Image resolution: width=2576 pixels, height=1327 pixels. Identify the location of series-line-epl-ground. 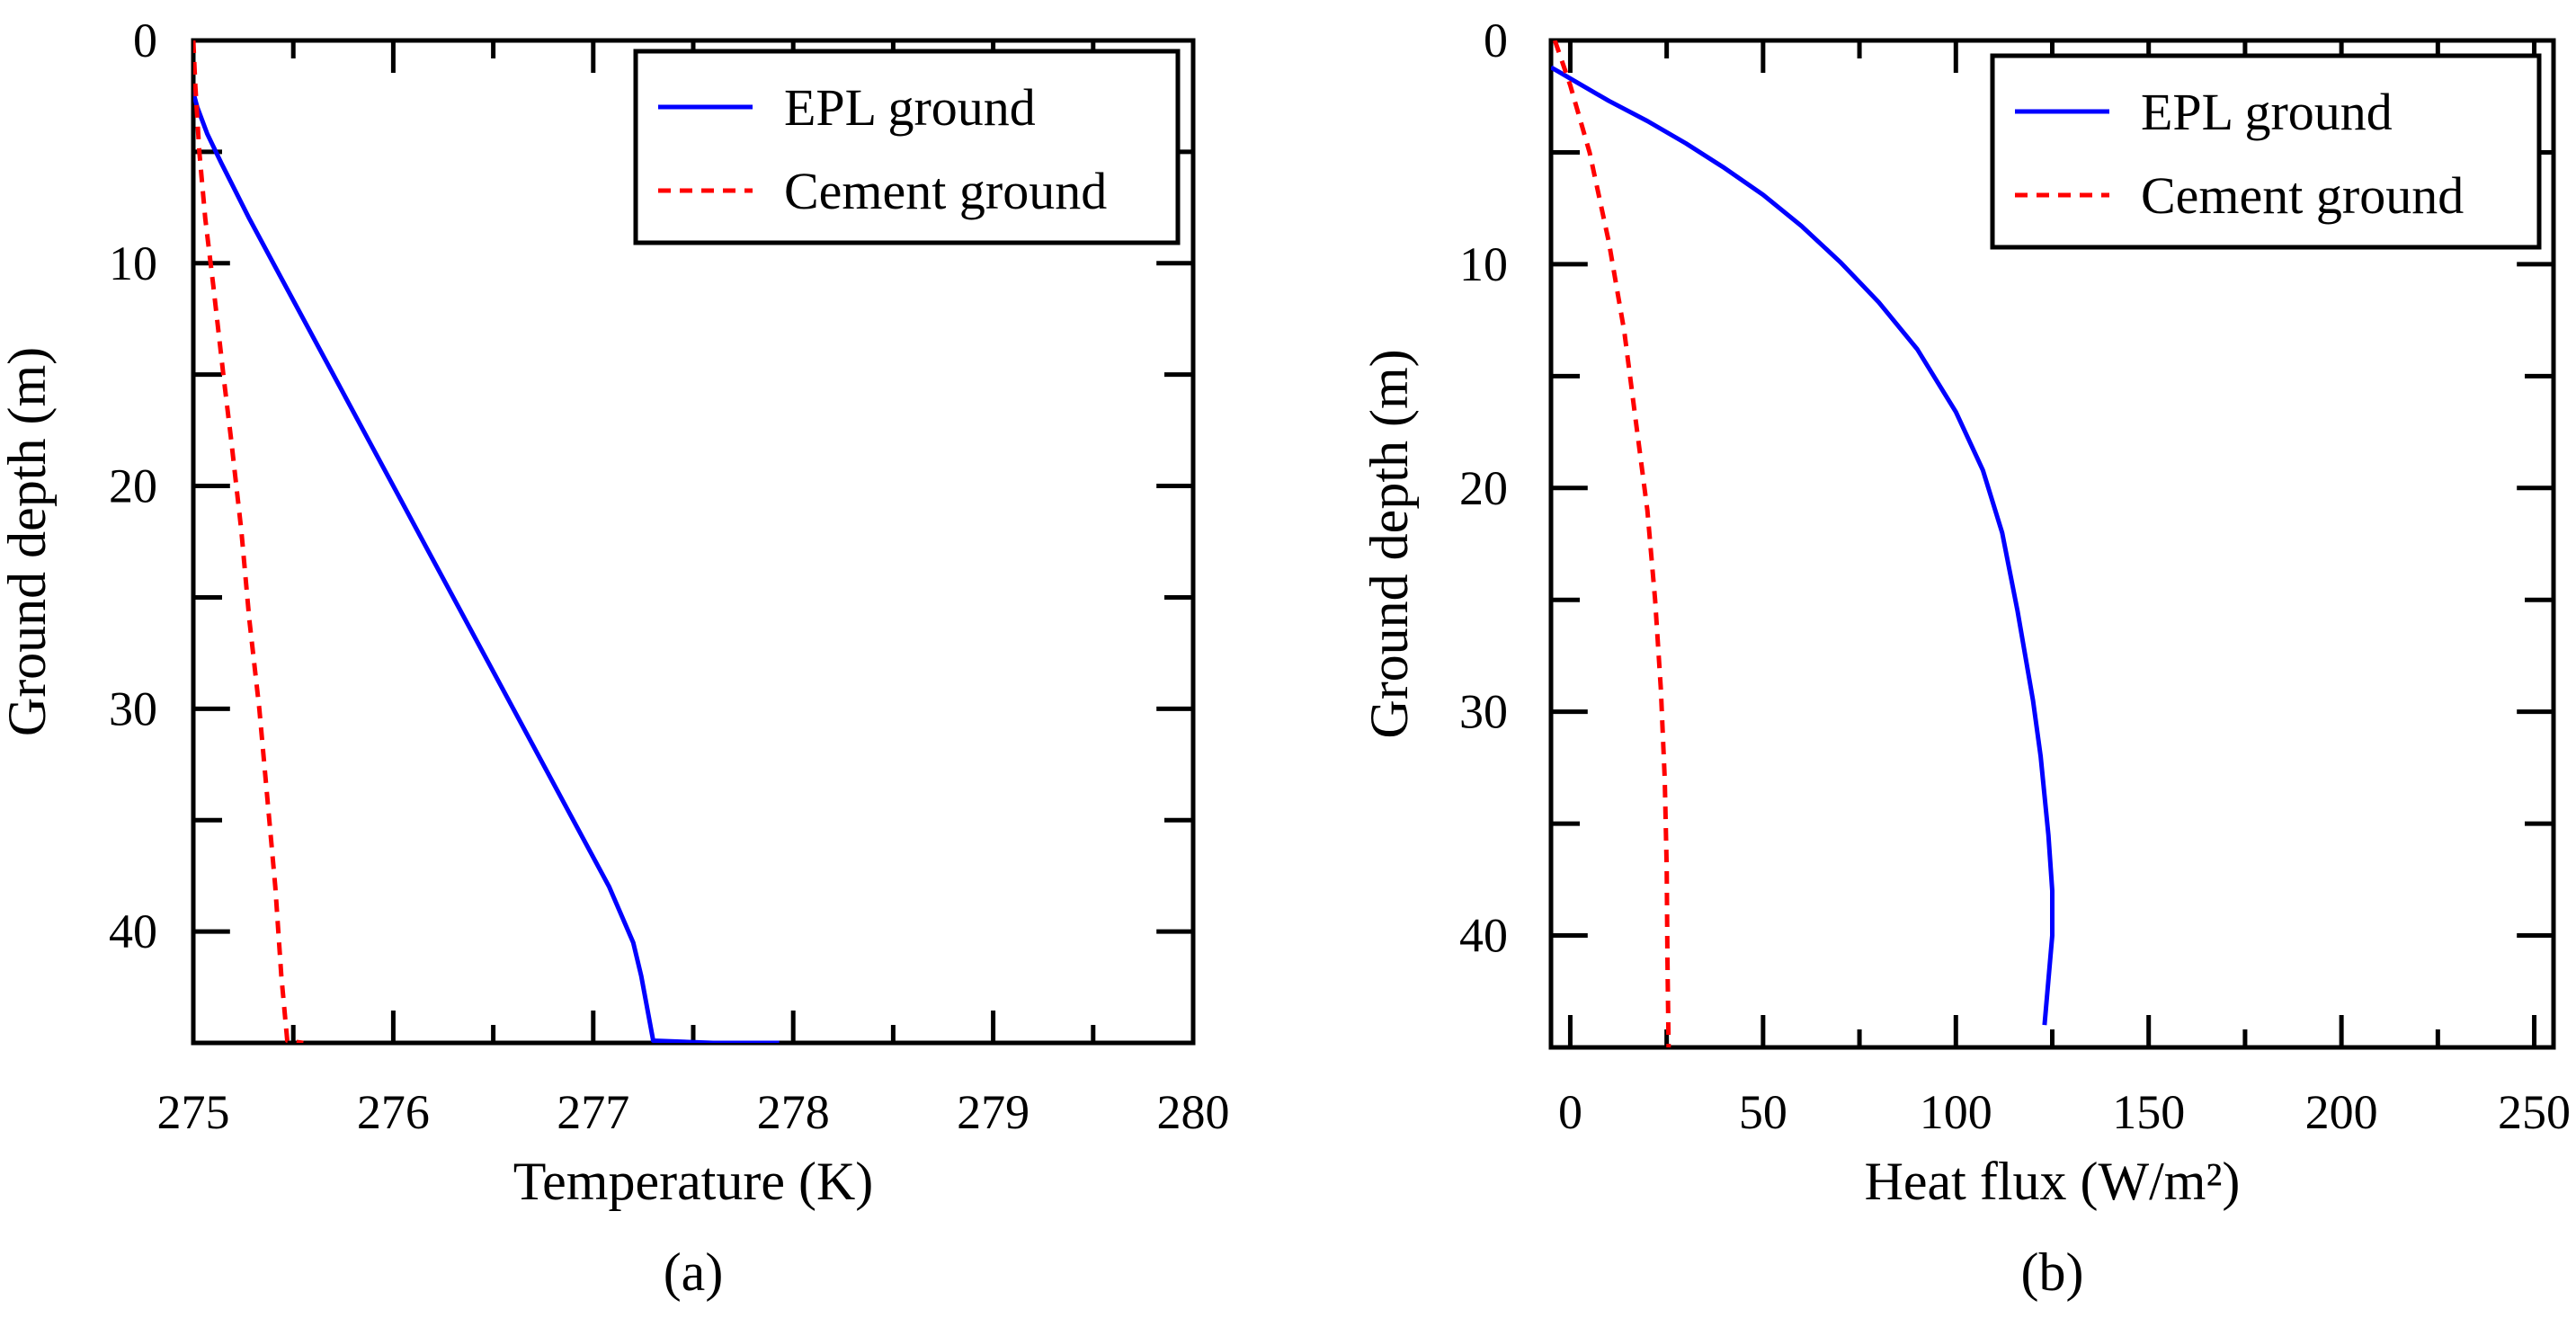
(1803, 546).